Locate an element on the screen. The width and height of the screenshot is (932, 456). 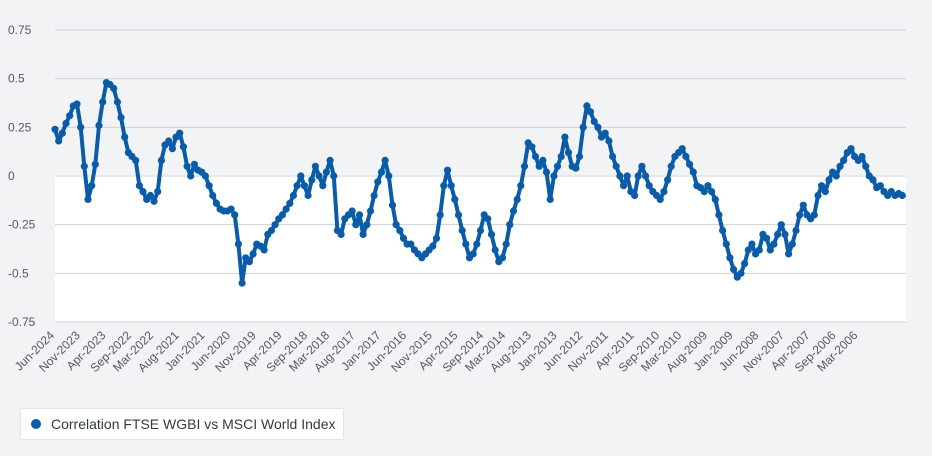
y-axis-ticks: 0.75 0.5 0.25 0 -0.25 -0.5 -0.75 is located at coordinates (22, 176).